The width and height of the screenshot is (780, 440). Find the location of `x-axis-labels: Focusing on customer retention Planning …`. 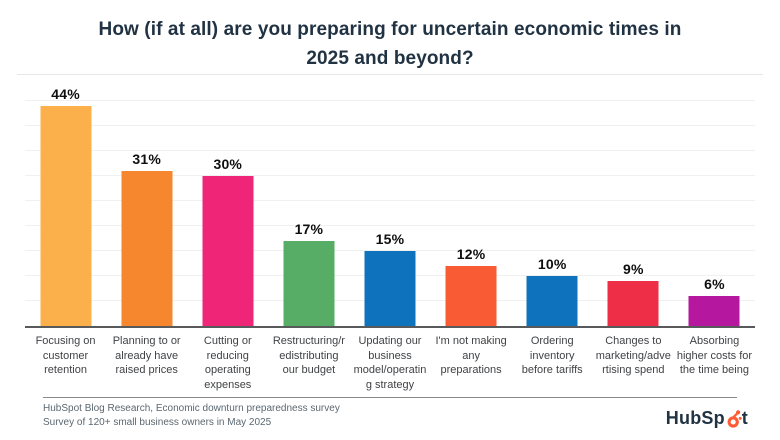

x-axis-labels: Focusing on customer retention Planning … is located at coordinates (390, 363).